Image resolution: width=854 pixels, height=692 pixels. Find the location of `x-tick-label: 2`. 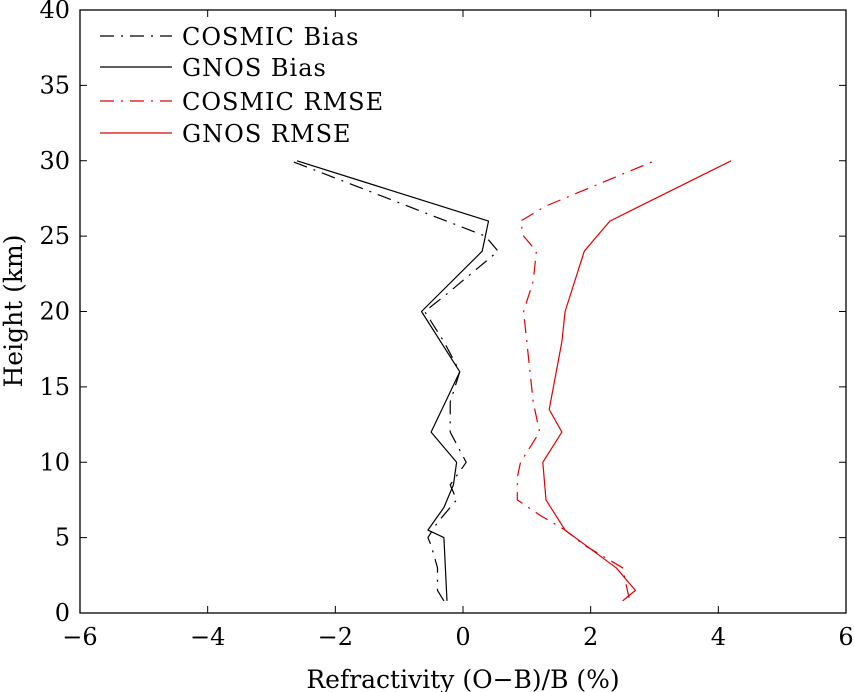

x-tick-label: 2 is located at coordinates (590, 637).